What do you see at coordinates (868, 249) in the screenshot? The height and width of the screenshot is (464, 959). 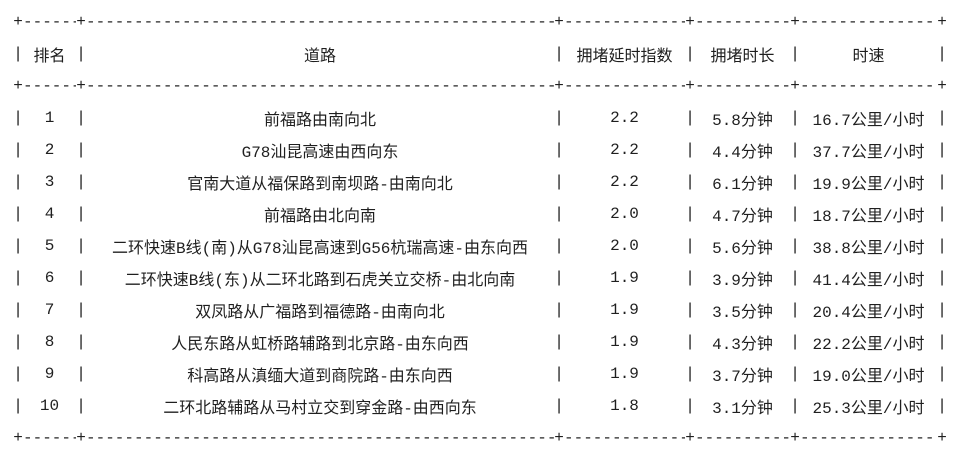 I see `cell-speed: 38.8公里/小时` at bounding box center [868, 249].